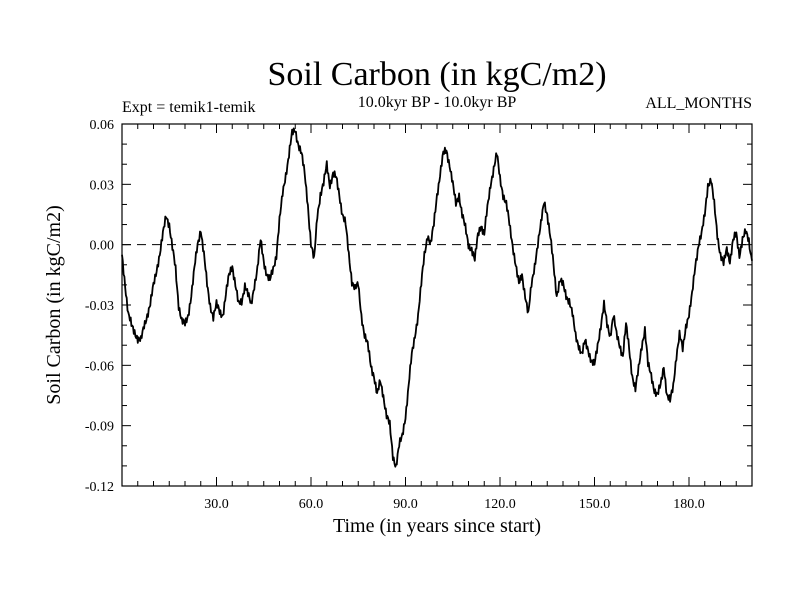 The width and height of the screenshot is (800, 600). Describe the element at coordinates (102, 185) in the screenshot. I see `y-tick-label: 0.03` at that location.